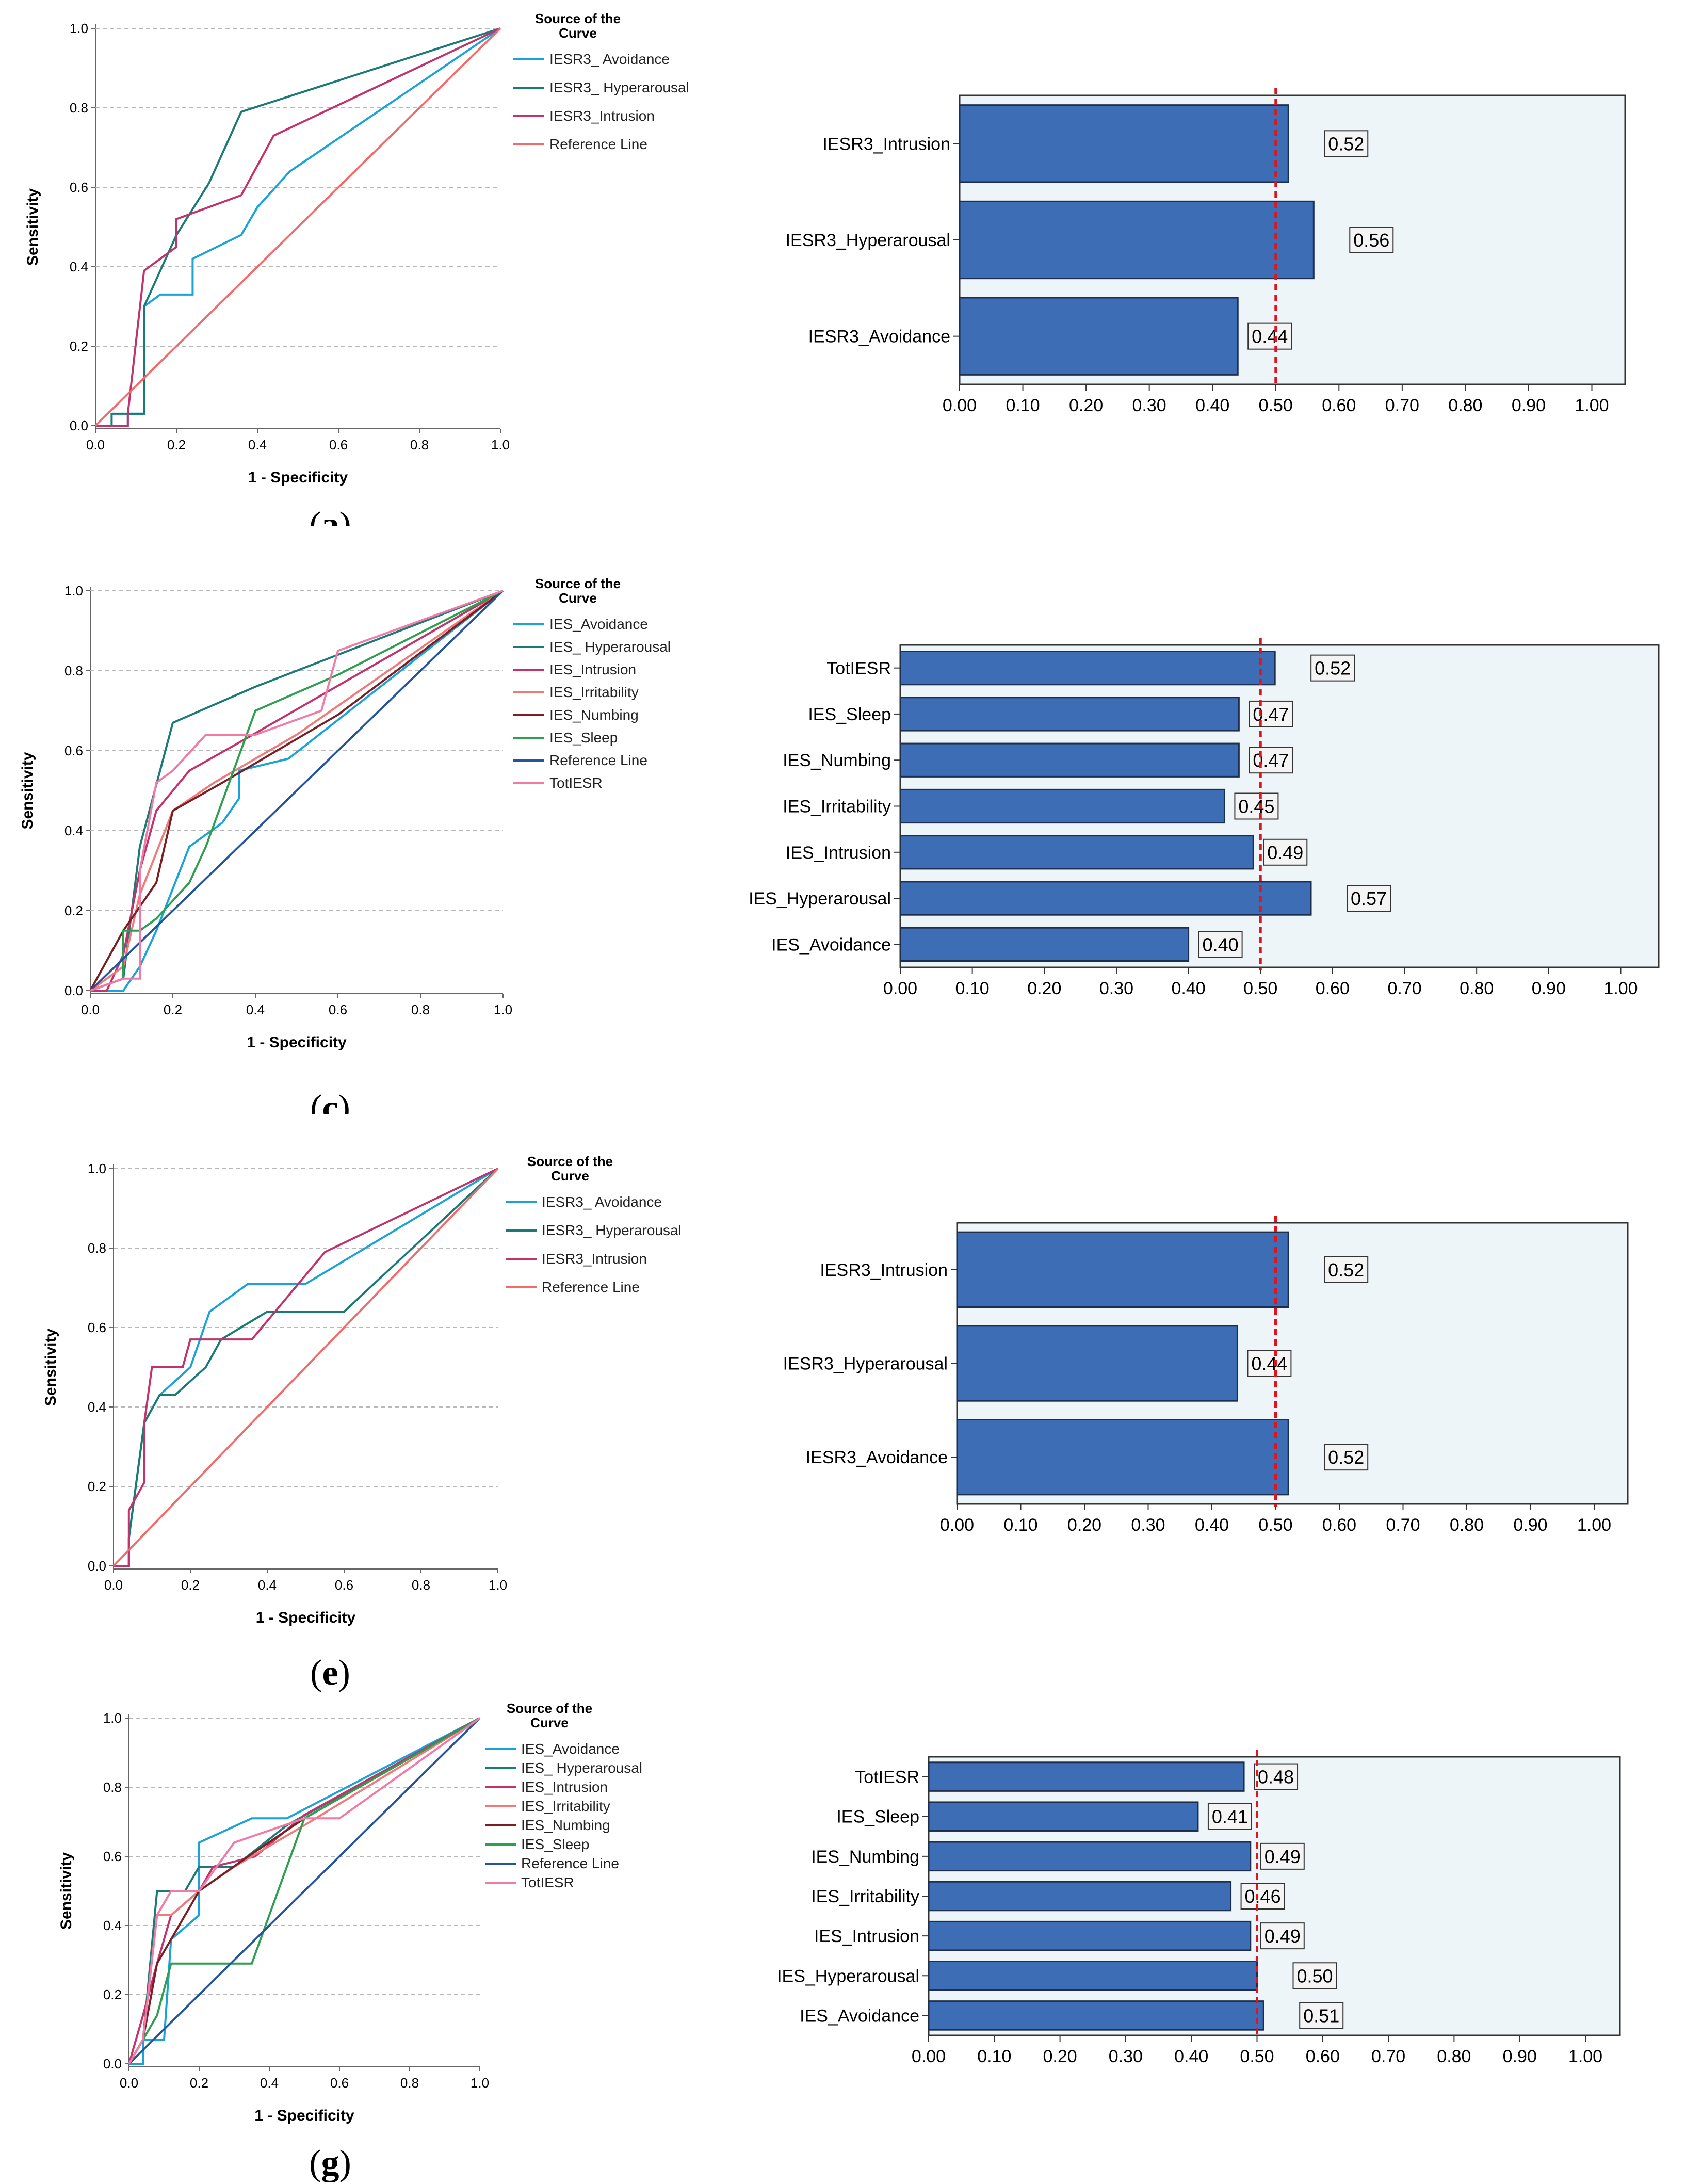  Describe the element at coordinates (555, 1844) in the screenshot. I see `legend-label: IES_Sleep` at that location.